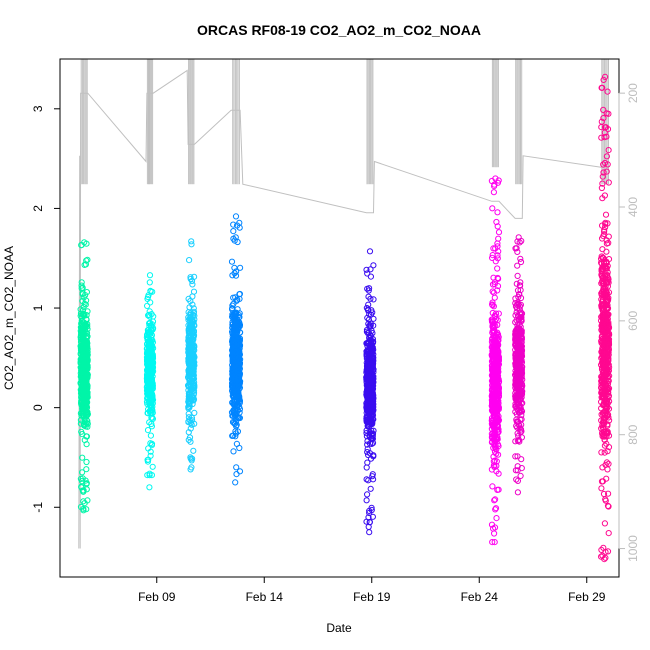 Image resolution: width=650 pixels, height=650 pixels. I want to click on x-tick-label: Feb 14, so click(265, 597).